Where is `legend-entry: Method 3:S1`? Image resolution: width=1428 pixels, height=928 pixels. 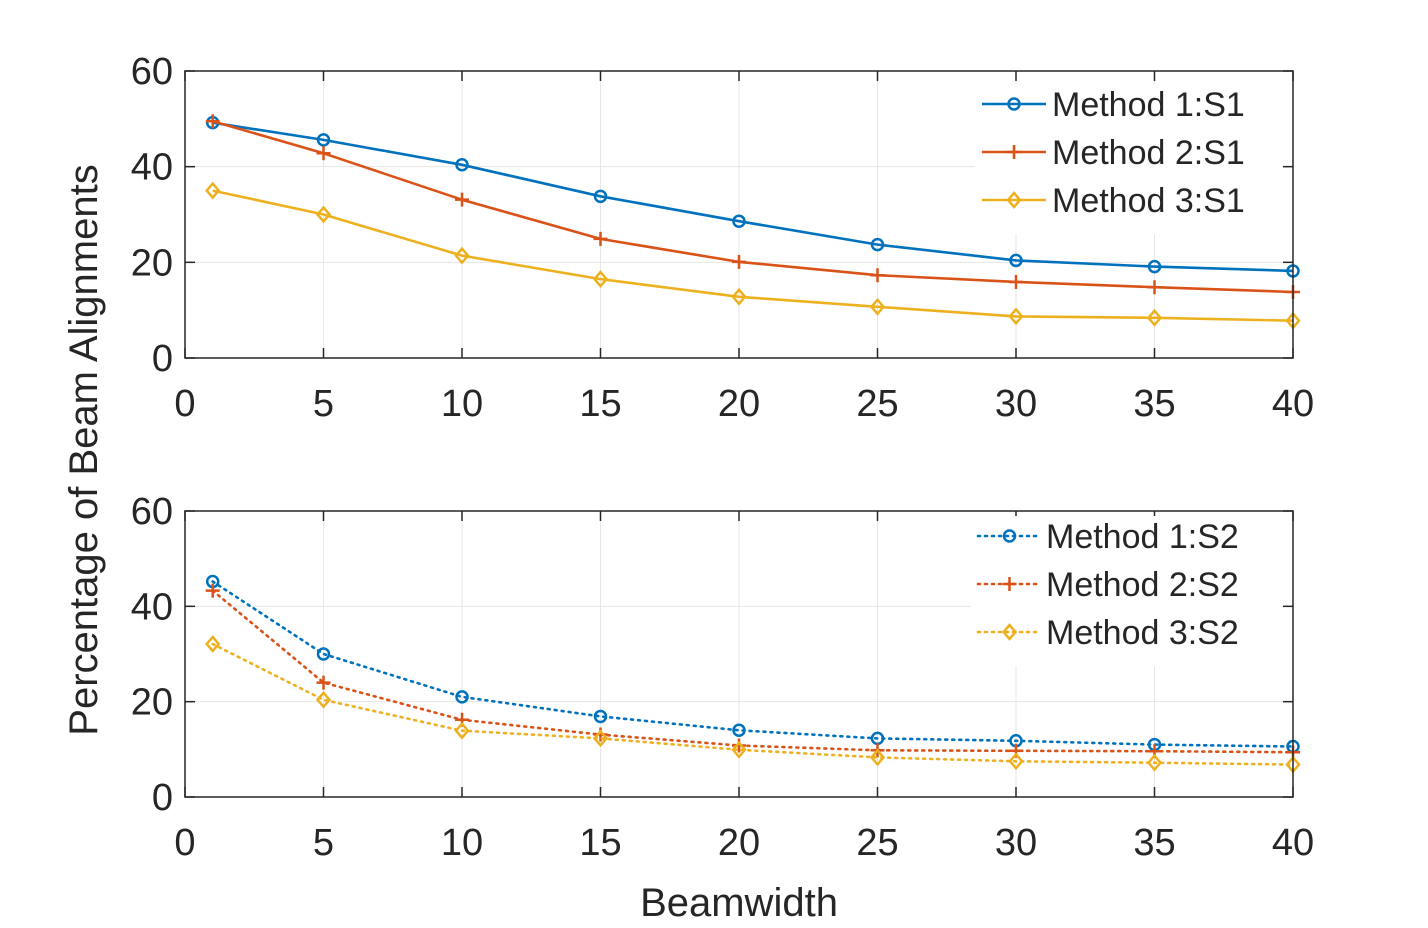 legend-entry: Method 3:S1 is located at coordinates (1148, 201).